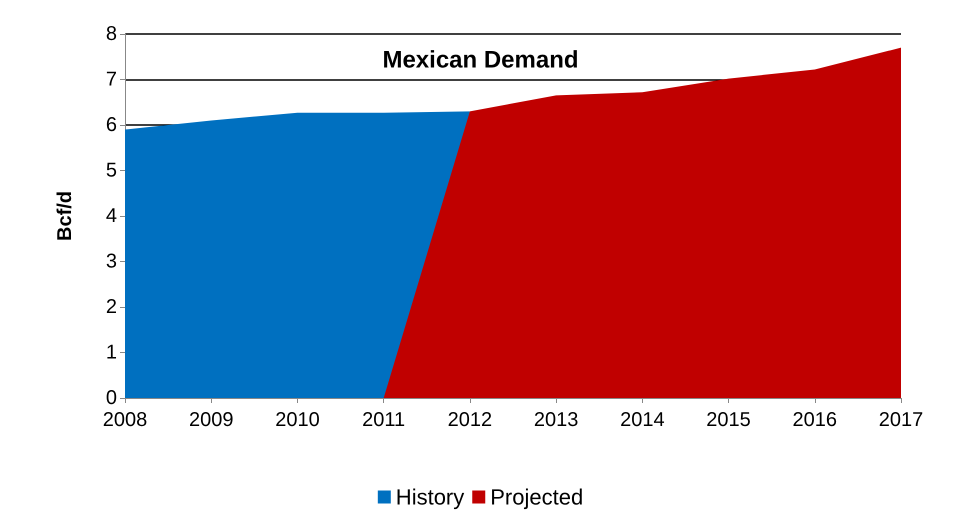 This screenshot has height=521, width=965. I want to click on y-tick-label: 2, so click(111, 307).